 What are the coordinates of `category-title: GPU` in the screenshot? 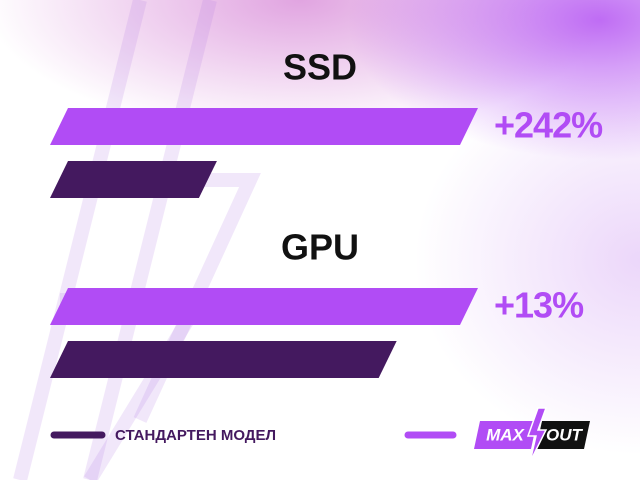 It's located at (320, 247).